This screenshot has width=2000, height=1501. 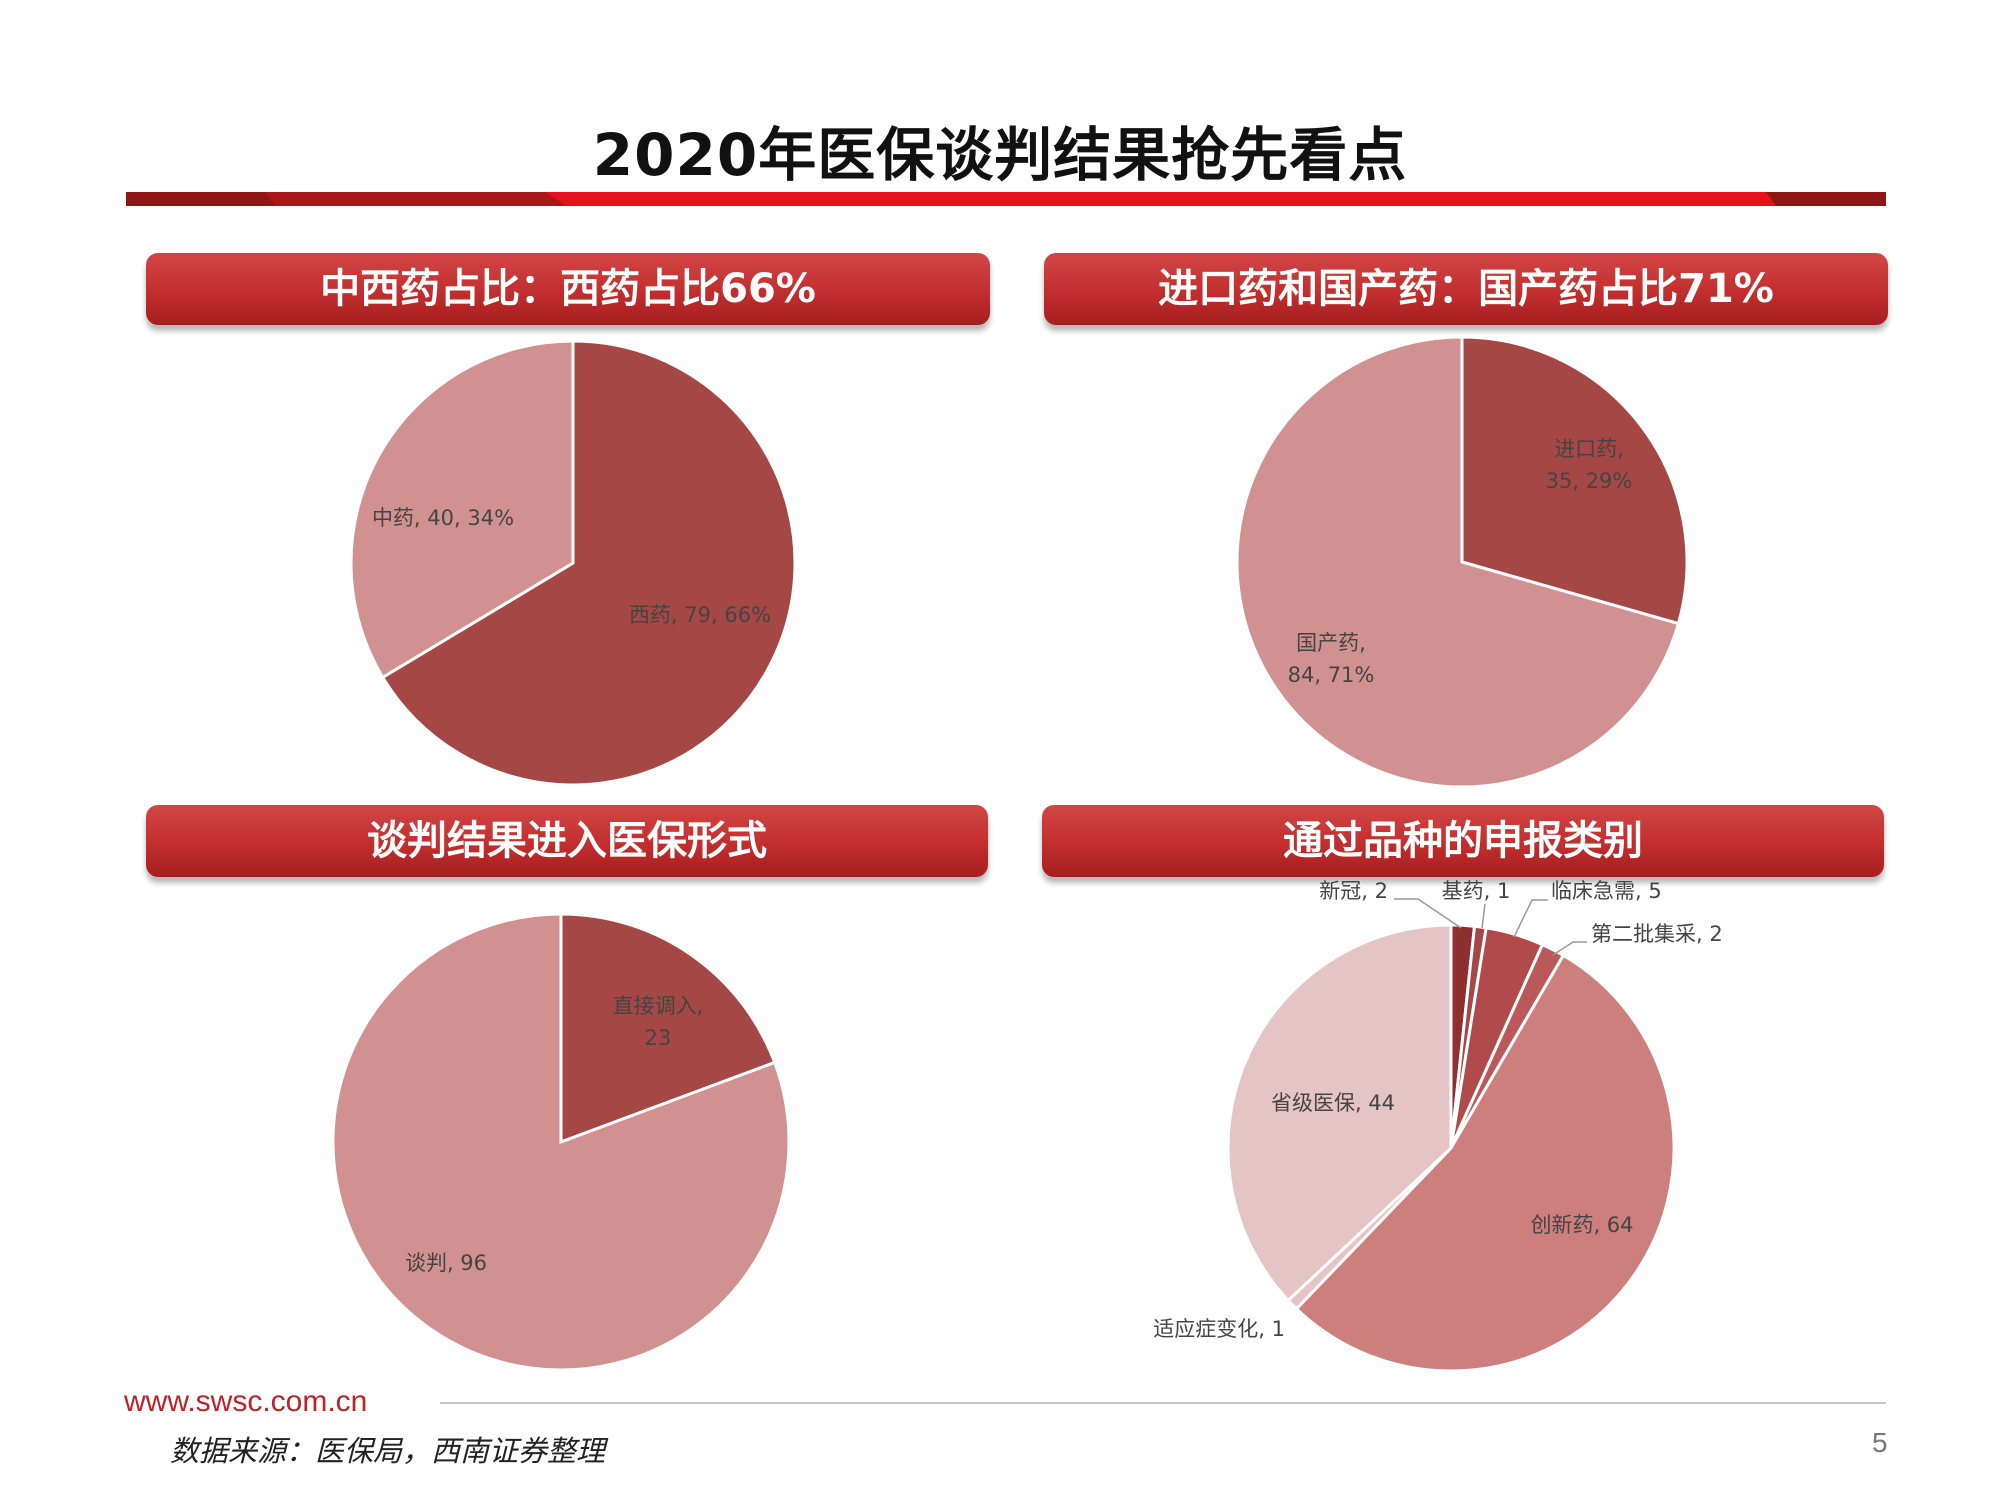 I want to click on pie-slice-guochanyao, so click(x=1458, y=562).